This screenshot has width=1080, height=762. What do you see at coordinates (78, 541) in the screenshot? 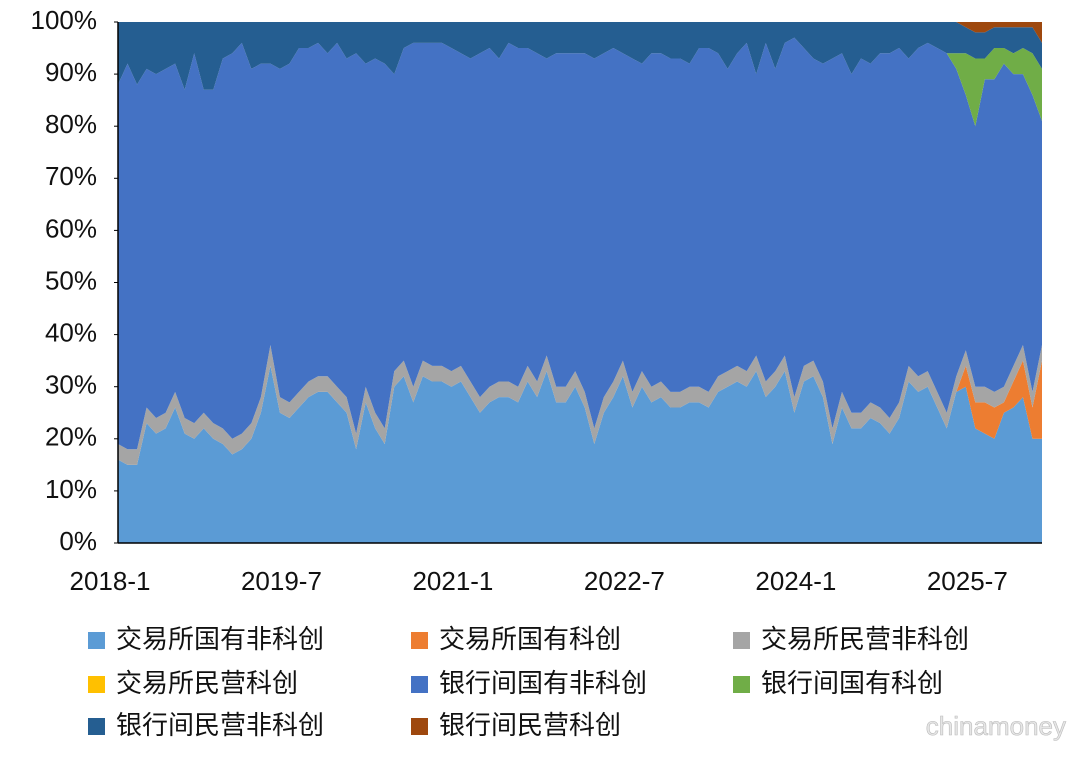
I see `y-tick-label: 0%` at bounding box center [78, 541].